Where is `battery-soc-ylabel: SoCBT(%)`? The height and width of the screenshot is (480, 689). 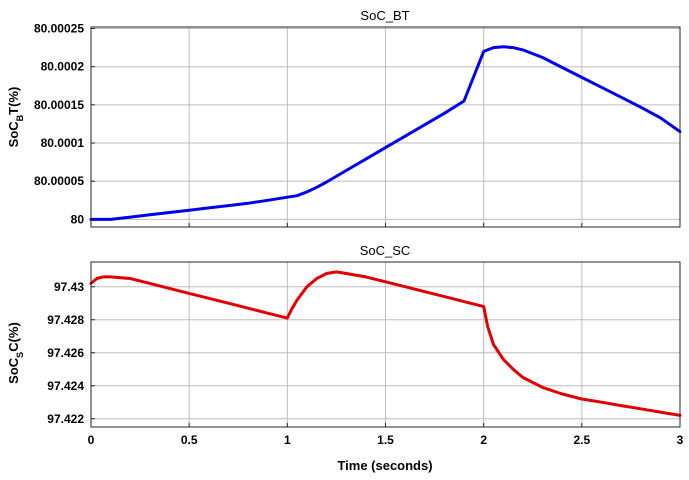
battery-soc-ylabel: SoCBT(%) is located at coordinates (15, 117).